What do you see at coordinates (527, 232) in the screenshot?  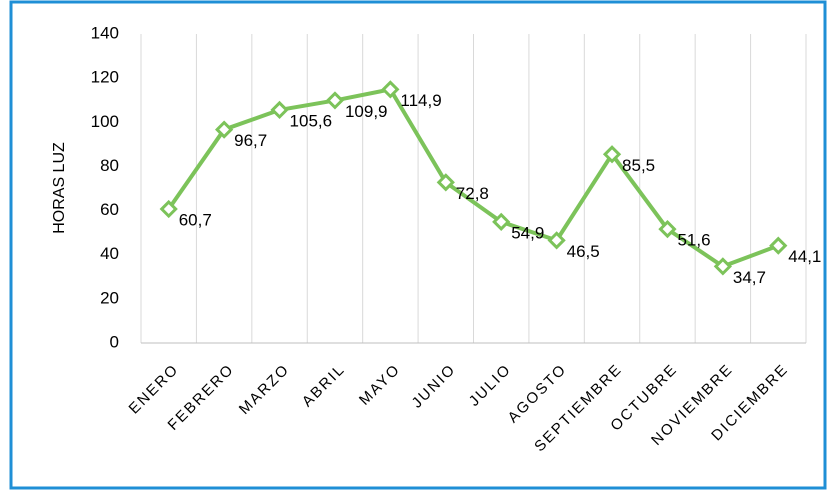 I see `data-label: 54,9` at bounding box center [527, 232].